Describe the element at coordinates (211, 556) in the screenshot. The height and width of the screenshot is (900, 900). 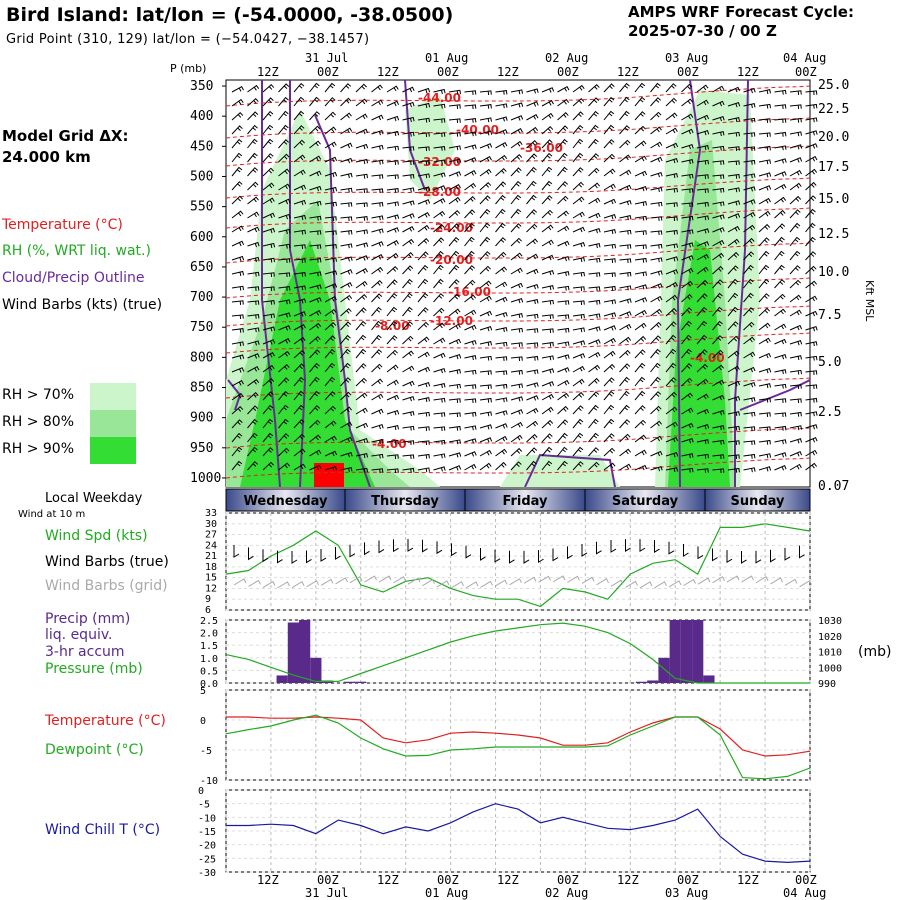
I see `wind-tick-label: 21` at that location.